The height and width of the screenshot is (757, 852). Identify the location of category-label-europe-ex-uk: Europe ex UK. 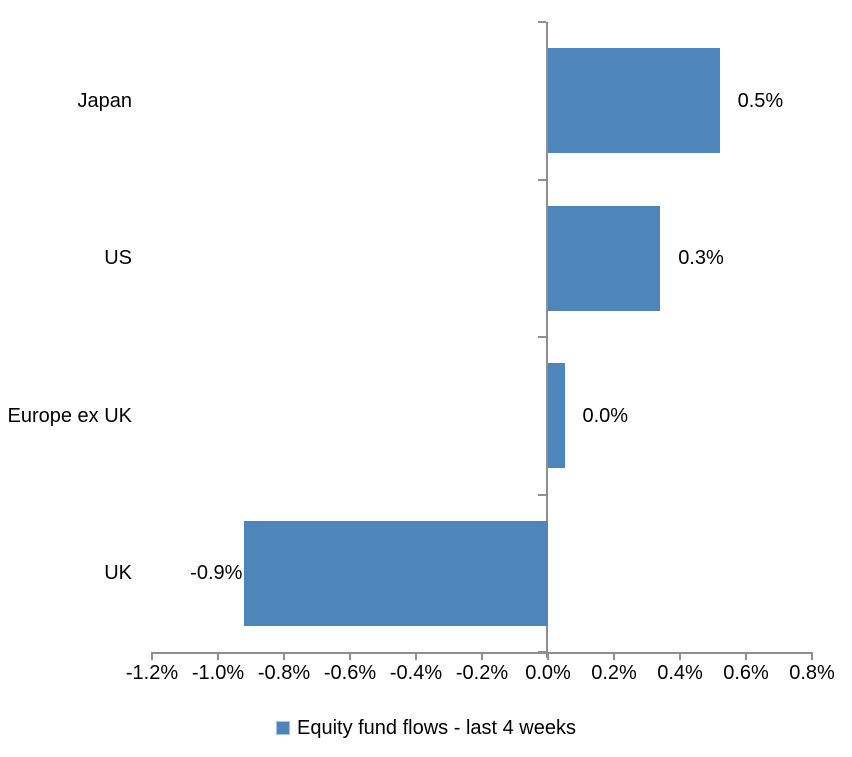
(69, 415).